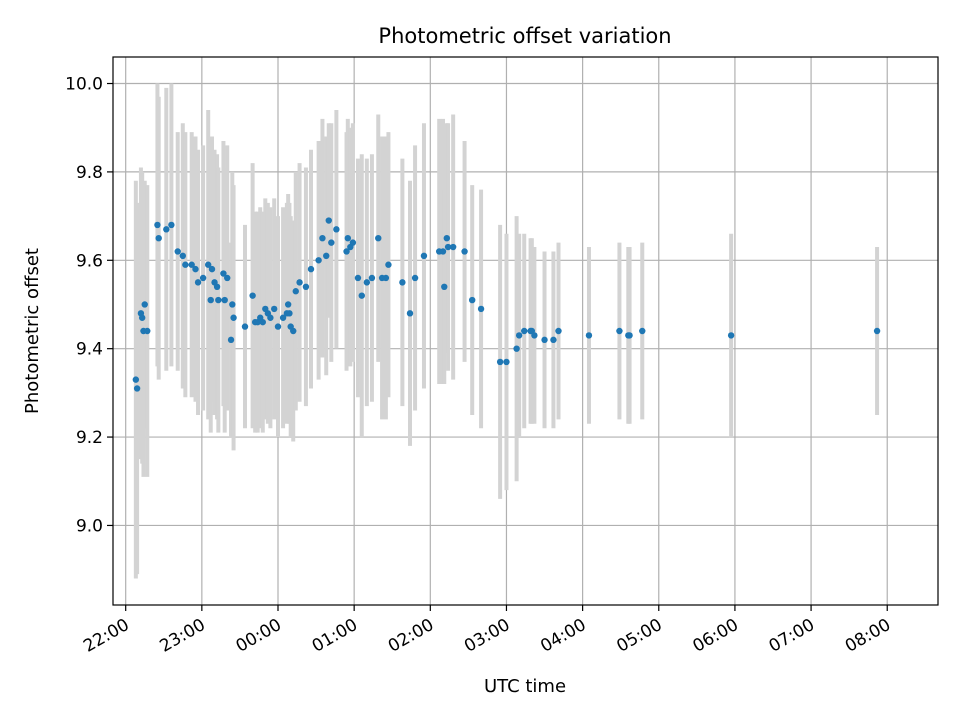  Describe the element at coordinates (84, 85) in the screenshot. I see `y-tick-label: 10.0` at that location.